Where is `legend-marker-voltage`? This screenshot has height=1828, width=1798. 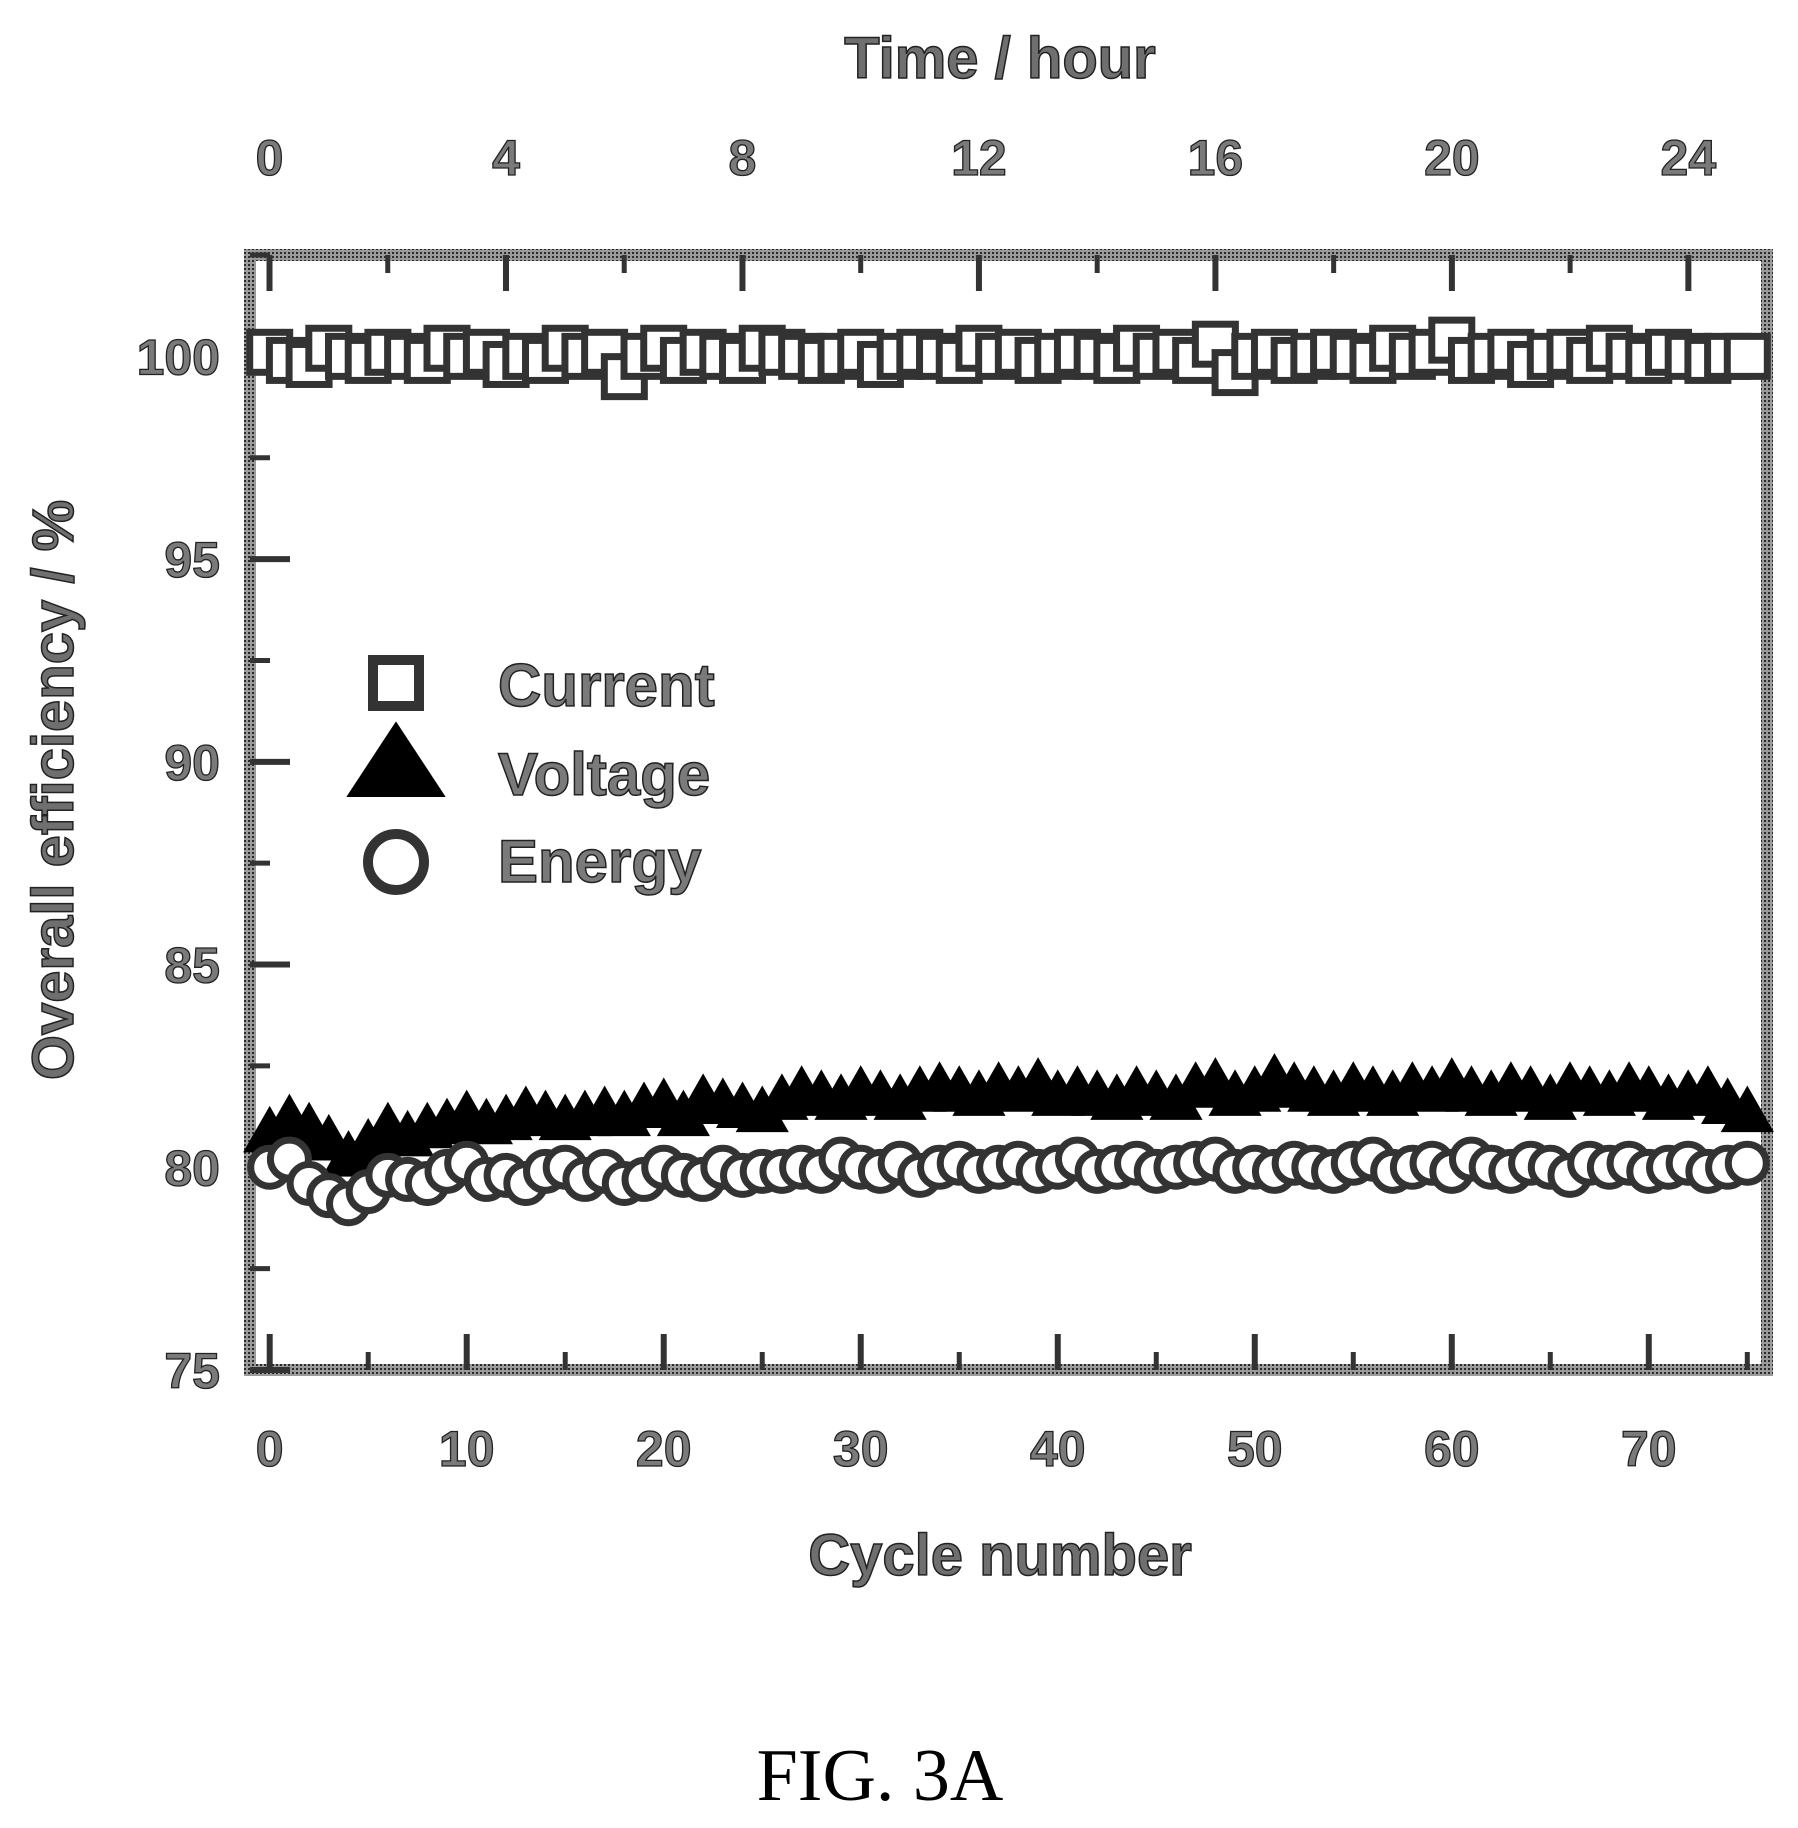
legend-marker-voltage is located at coordinates (396, 759).